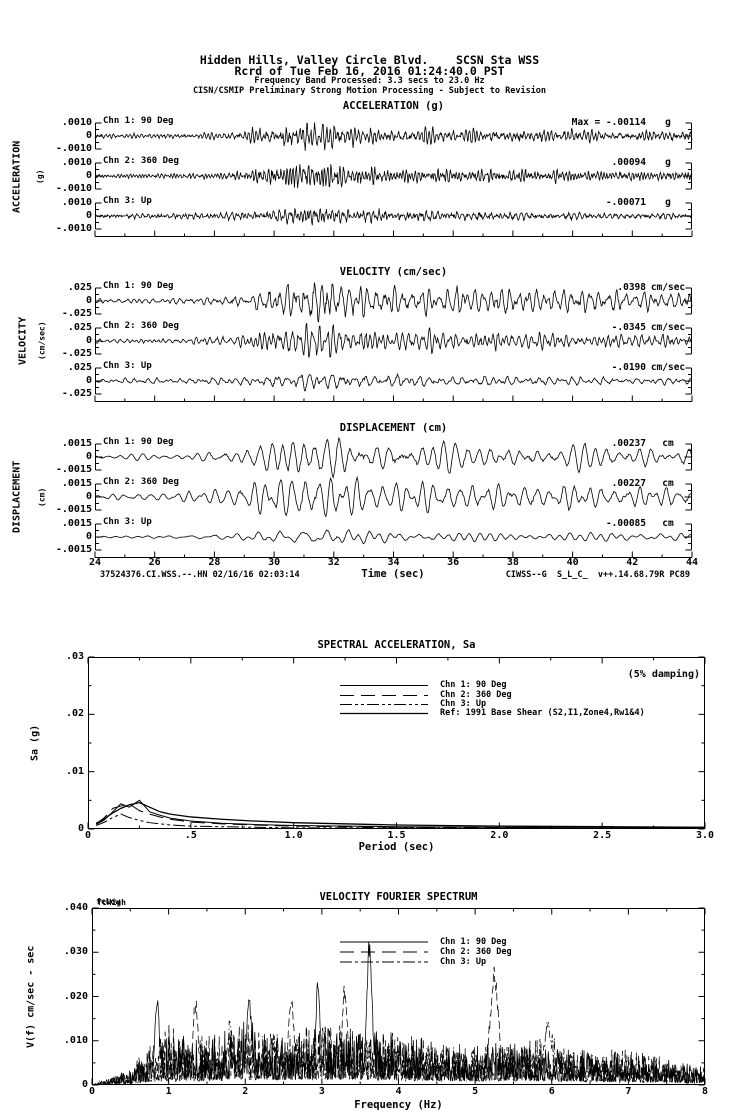  What do you see at coordinates (393, 574) in the screenshot?
I see `time-axis-label: Time (sec)` at bounding box center [393, 574].